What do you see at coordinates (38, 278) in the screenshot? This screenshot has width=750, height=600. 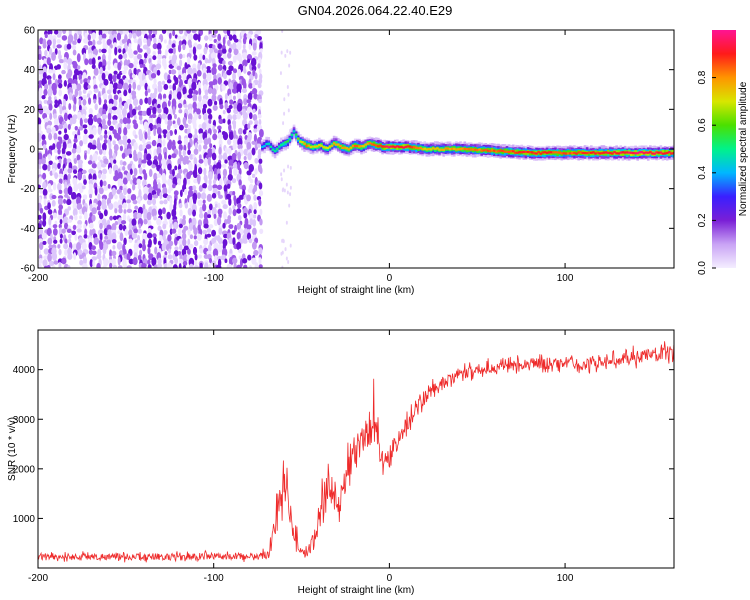 I see `spectrogram-xtick-label: -200` at bounding box center [38, 278].